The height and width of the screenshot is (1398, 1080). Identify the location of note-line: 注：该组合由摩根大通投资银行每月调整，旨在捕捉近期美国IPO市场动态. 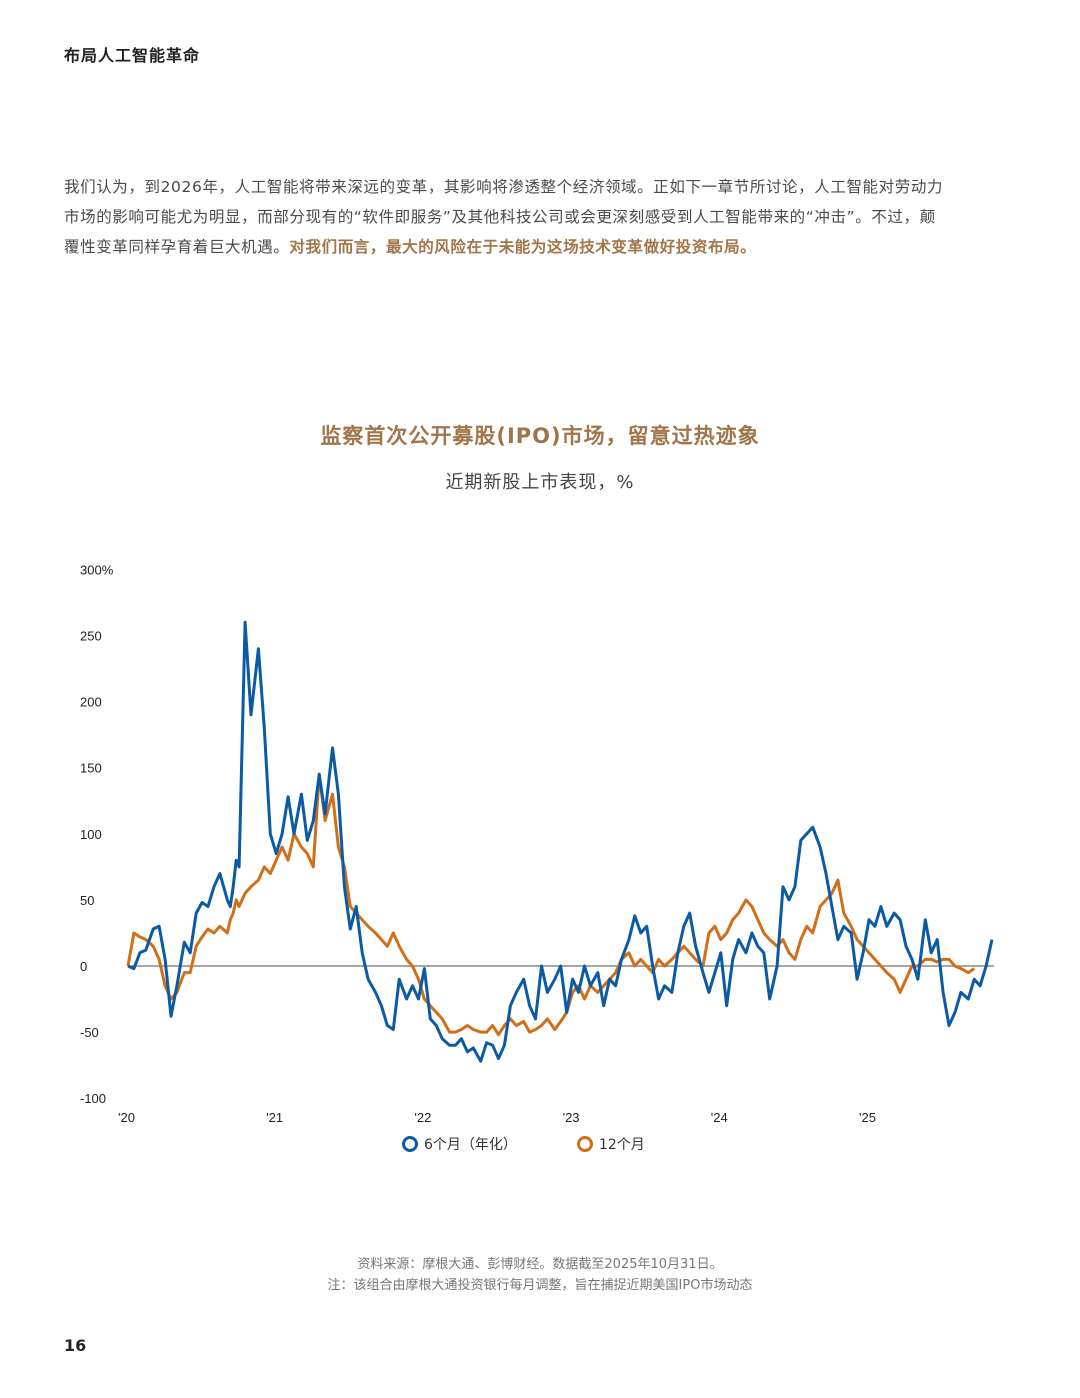
(540, 1285).